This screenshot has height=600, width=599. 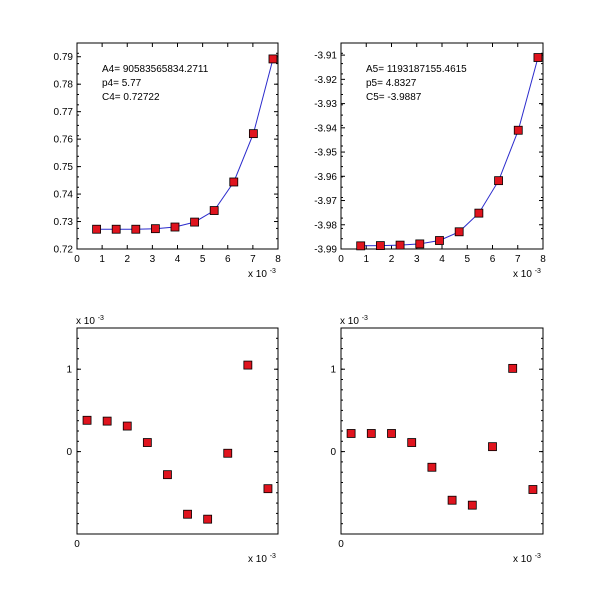 What do you see at coordinates (64, 85) in the screenshot?
I see `y-tick-label: 0.78` at bounding box center [64, 85].